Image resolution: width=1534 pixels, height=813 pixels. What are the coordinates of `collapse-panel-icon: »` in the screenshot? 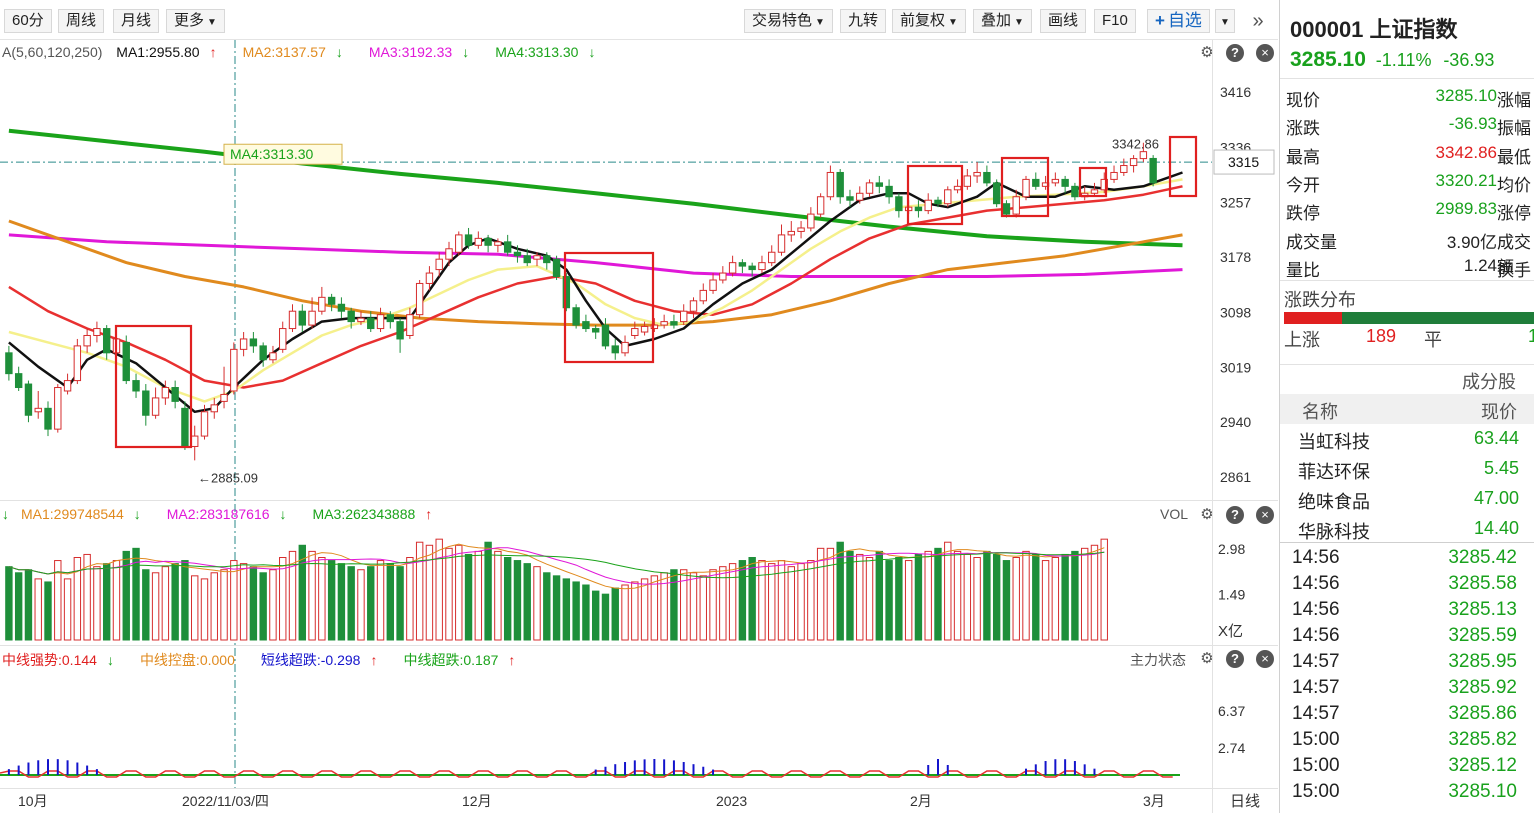 It's located at (1258, 21).